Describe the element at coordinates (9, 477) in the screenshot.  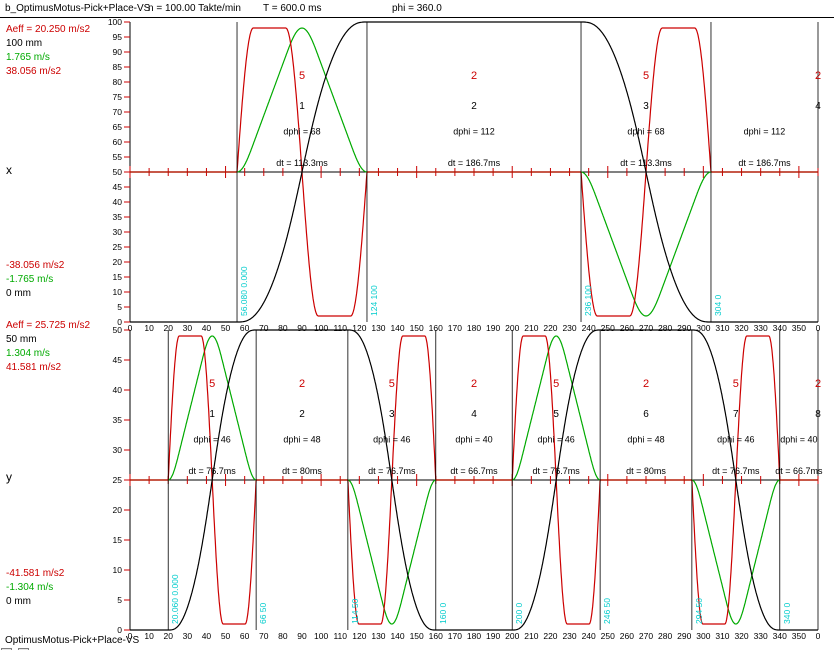
I see `axis-letter-y: y` at that location.